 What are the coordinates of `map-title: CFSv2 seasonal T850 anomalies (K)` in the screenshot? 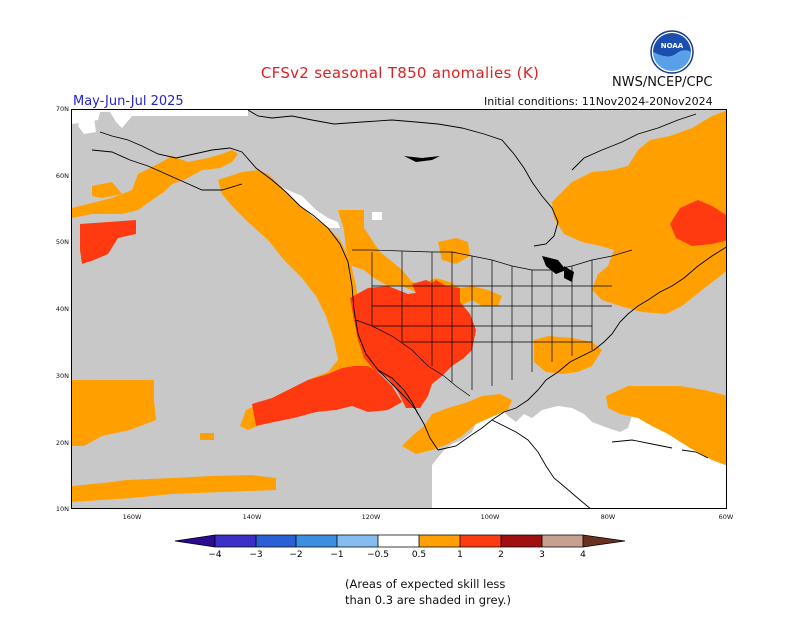 It's located at (400, 73).